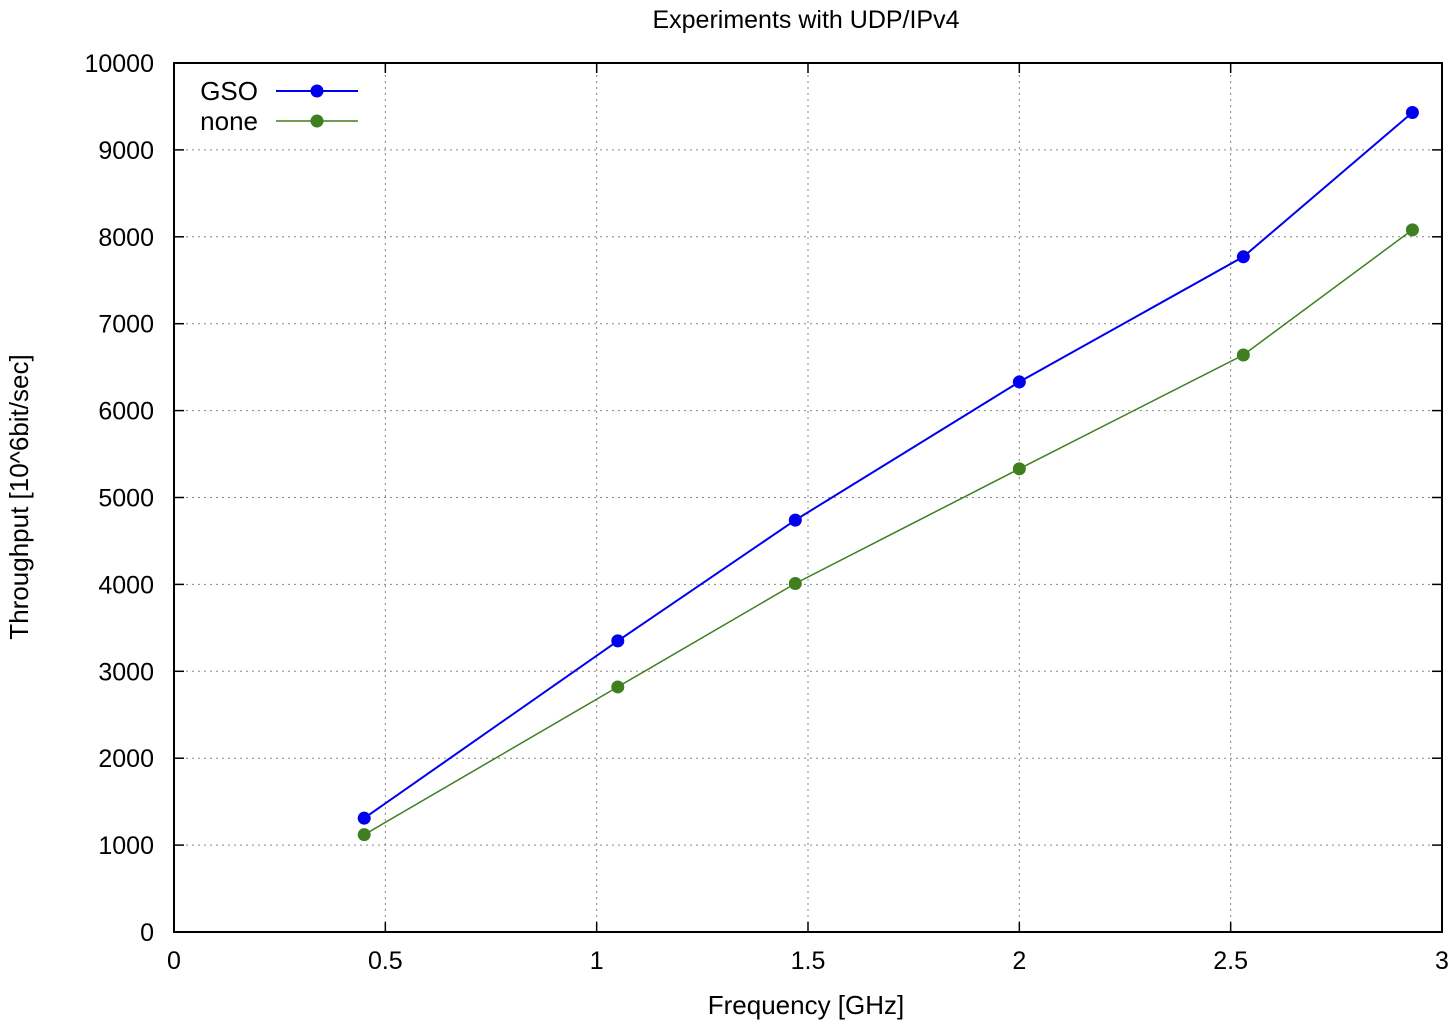 Image resolution: width=1454 pixels, height=1023 pixels. What do you see at coordinates (19, 496) in the screenshot?
I see `y-axis-label: Throughput [10^6bit/sec]` at bounding box center [19, 496].